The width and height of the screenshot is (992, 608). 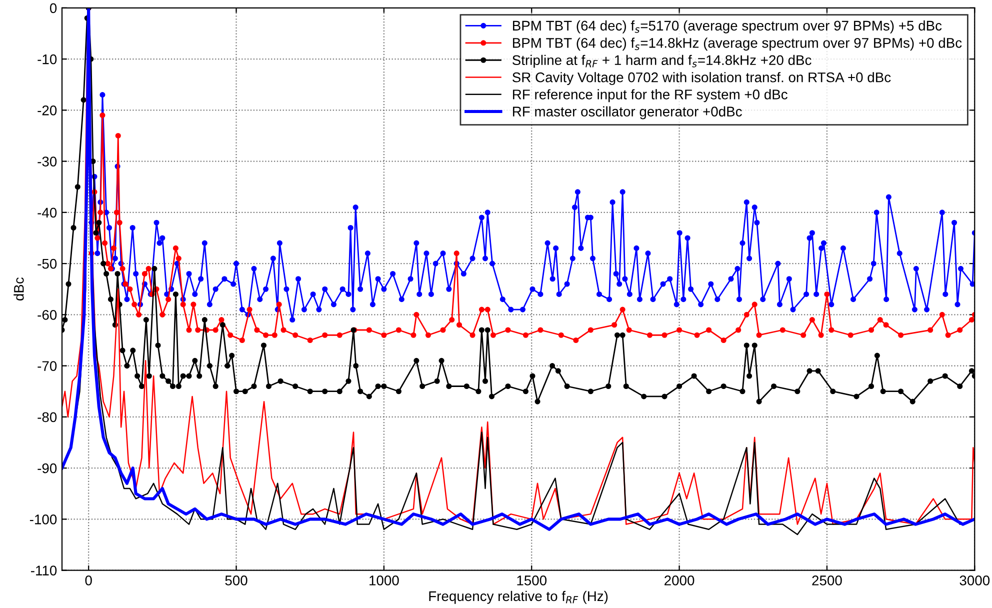 I want to click on legend-label: BPM TBT (64 dec) f$_{s}$=14.8kHz (average spectrum over 97 BPMs) +0 dBc, so click(x=737, y=44).